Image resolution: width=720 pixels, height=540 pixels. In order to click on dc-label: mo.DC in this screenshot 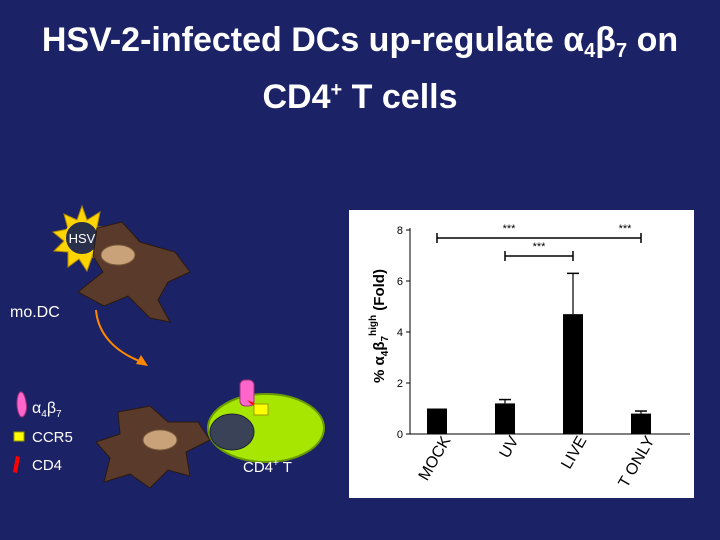, I will do `click(35, 312)`.